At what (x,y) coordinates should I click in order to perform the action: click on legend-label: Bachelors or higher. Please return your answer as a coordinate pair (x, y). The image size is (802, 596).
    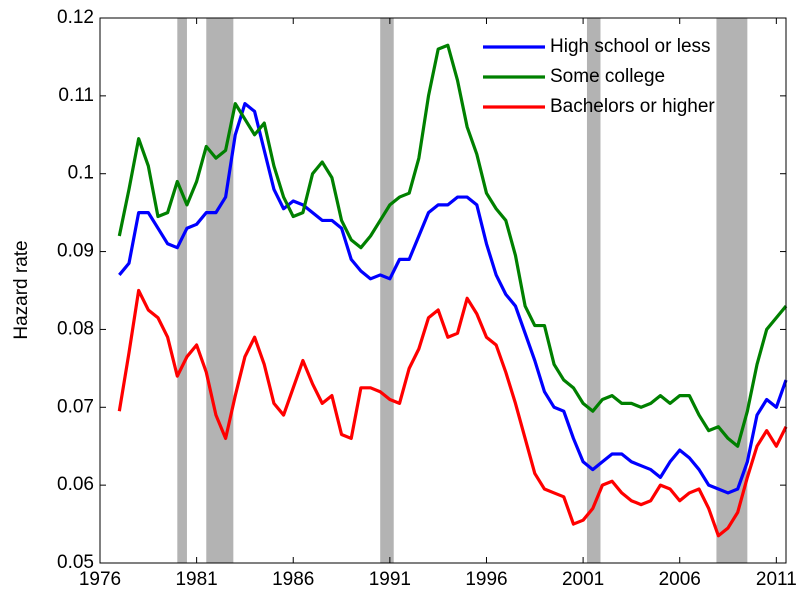
    Looking at the image, I should click on (632, 106).